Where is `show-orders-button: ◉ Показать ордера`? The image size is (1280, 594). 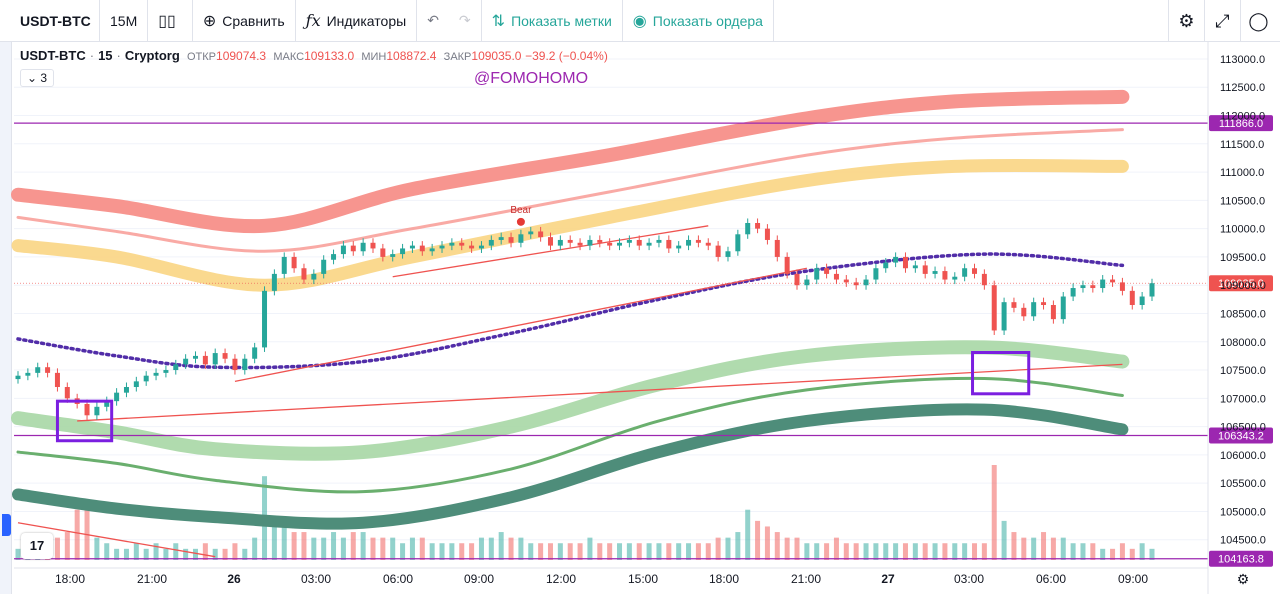
show-orders-button: ◉ Показать ордера is located at coordinates (698, 21).